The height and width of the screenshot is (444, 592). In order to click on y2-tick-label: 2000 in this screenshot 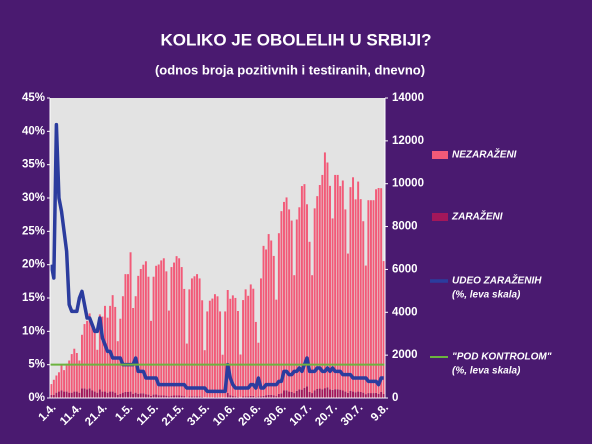, I will do `click(405, 355)`.